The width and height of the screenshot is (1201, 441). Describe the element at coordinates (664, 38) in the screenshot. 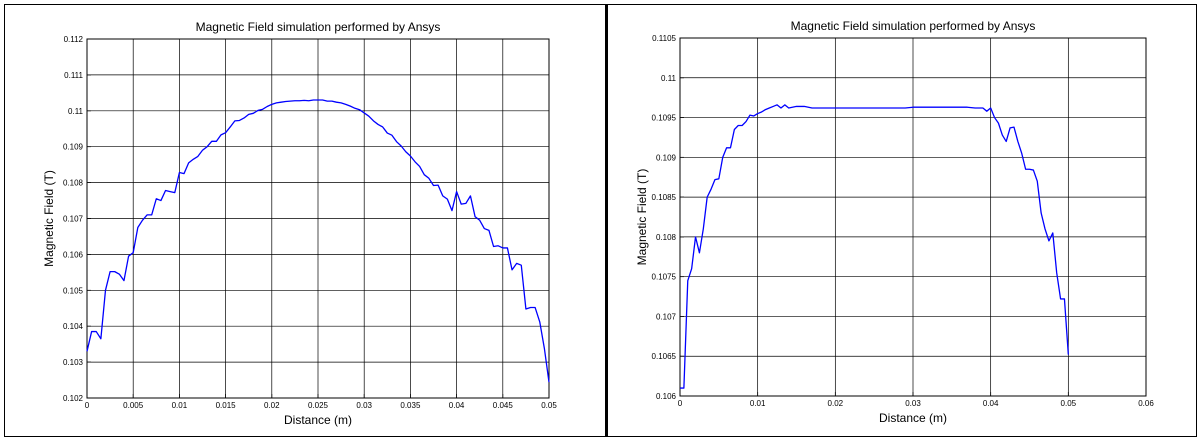

I see `y-tick-label: 0.1105` at that location.